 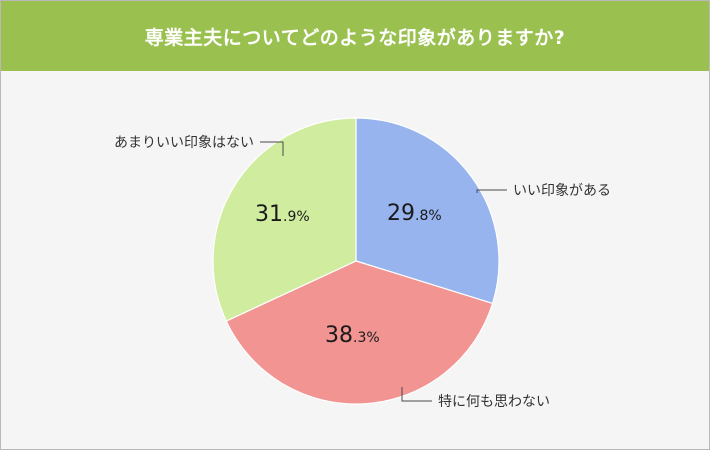 I want to click on slice-nothing, so click(x=359, y=332).